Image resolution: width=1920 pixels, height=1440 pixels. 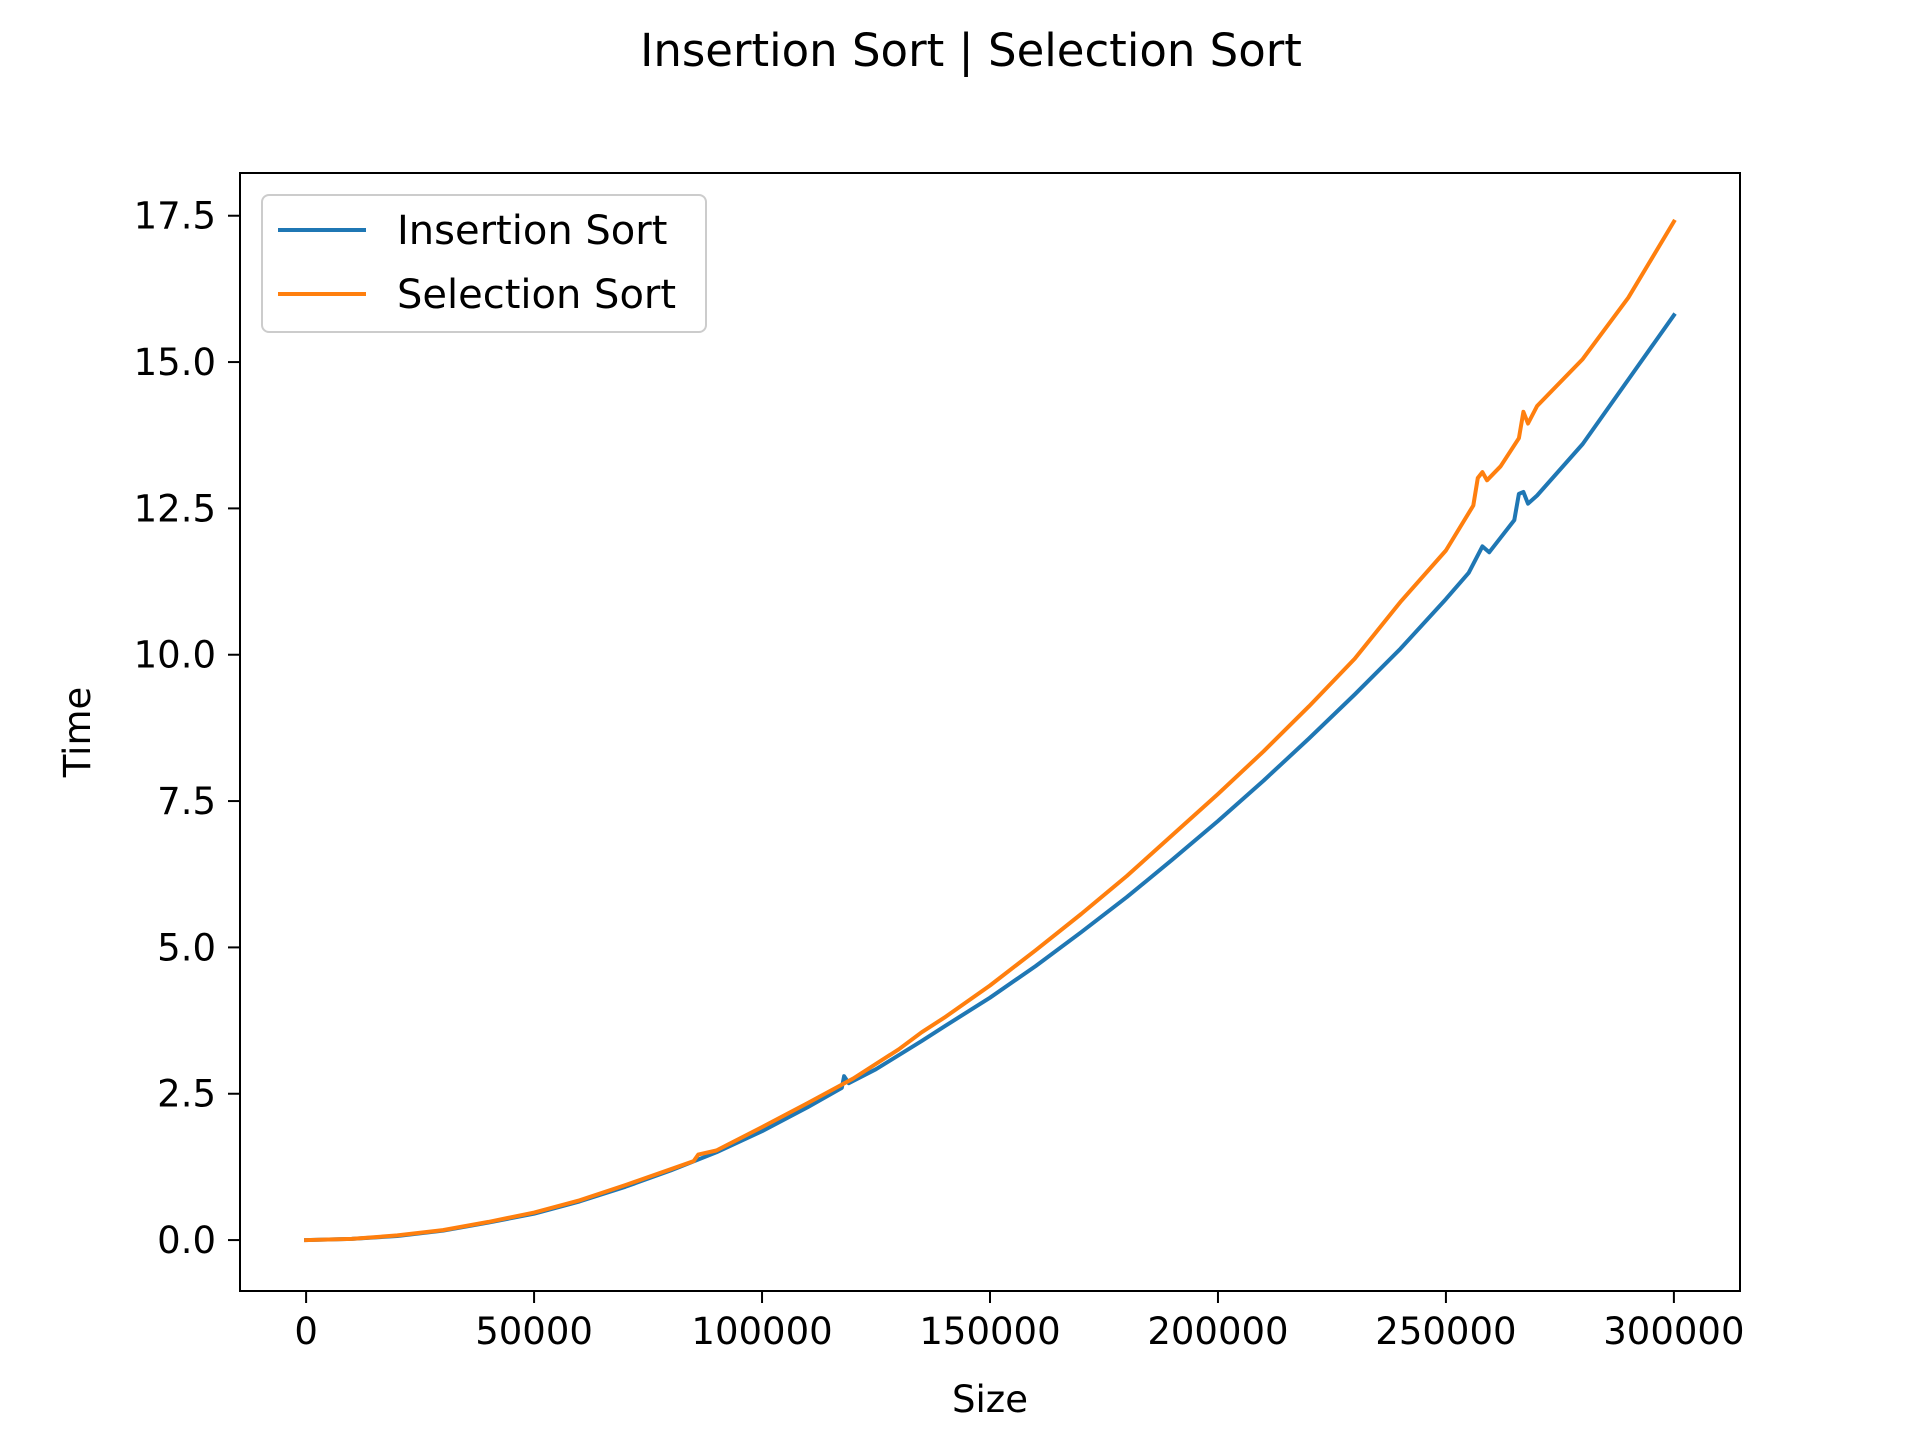 I want to click on x-tick-label: 250000, so click(x=1445, y=1331).